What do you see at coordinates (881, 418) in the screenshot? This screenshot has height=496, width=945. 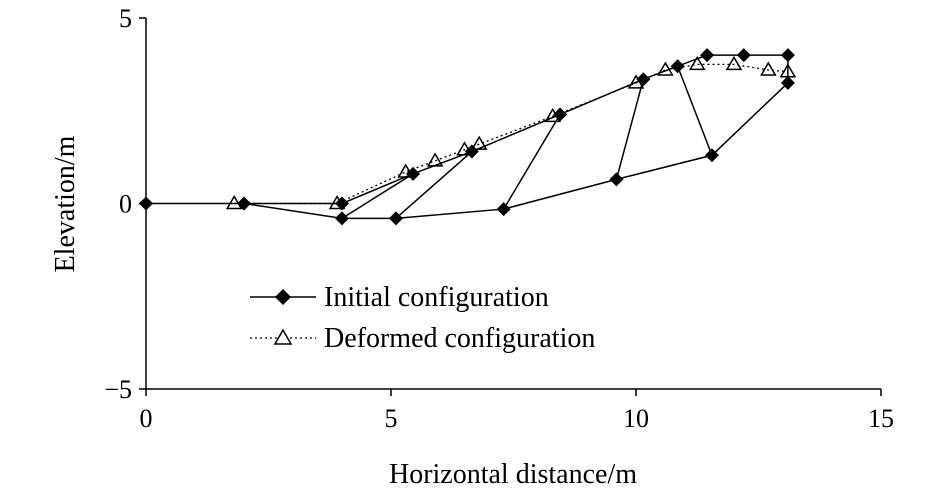 I see `x-tick-label: 15` at bounding box center [881, 418].